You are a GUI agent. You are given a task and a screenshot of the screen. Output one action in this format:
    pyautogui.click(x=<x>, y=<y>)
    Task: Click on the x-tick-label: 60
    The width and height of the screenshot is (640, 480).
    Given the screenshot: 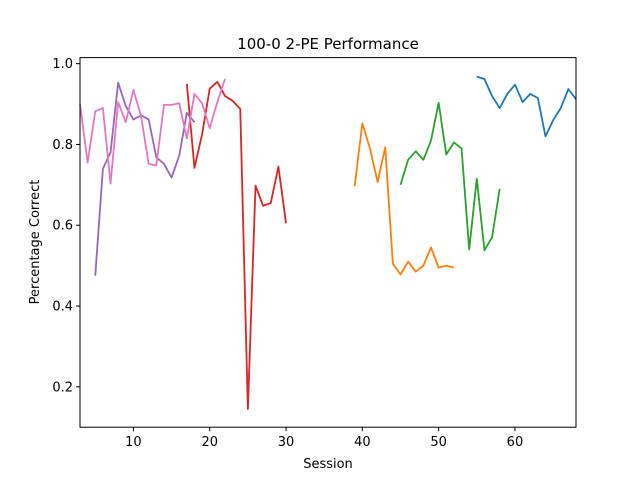 What is the action you would take?
    pyautogui.click(x=515, y=442)
    